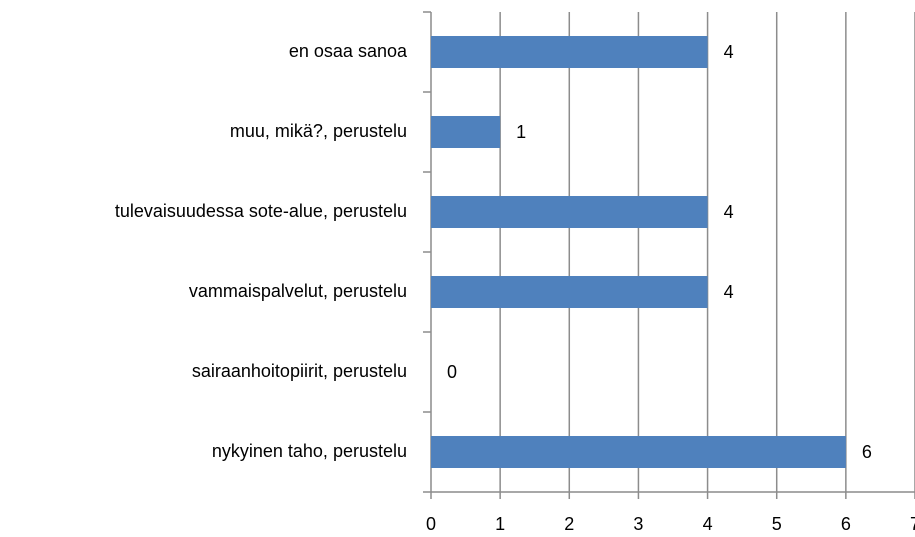 This screenshot has height=537, width=915. What do you see at coordinates (309, 451) in the screenshot?
I see `y-tick-label: nykyinen taho, perustelu` at bounding box center [309, 451].